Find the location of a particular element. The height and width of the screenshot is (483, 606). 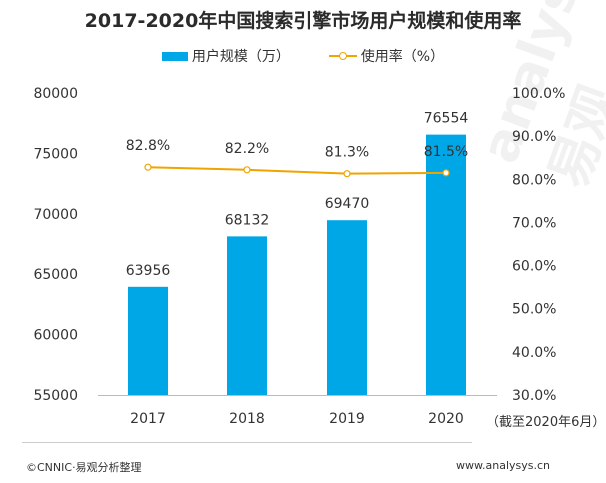

chart-title: 2017-2020年中国搜索引擎市场用户规模和使用率 is located at coordinates (303, 21).